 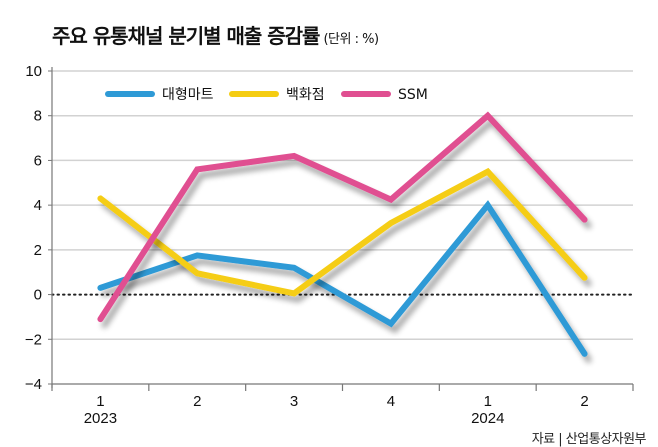 I want to click on chart-title-text: 주요 유통채널 분기별 매출 증감률, so click(x=186, y=36).